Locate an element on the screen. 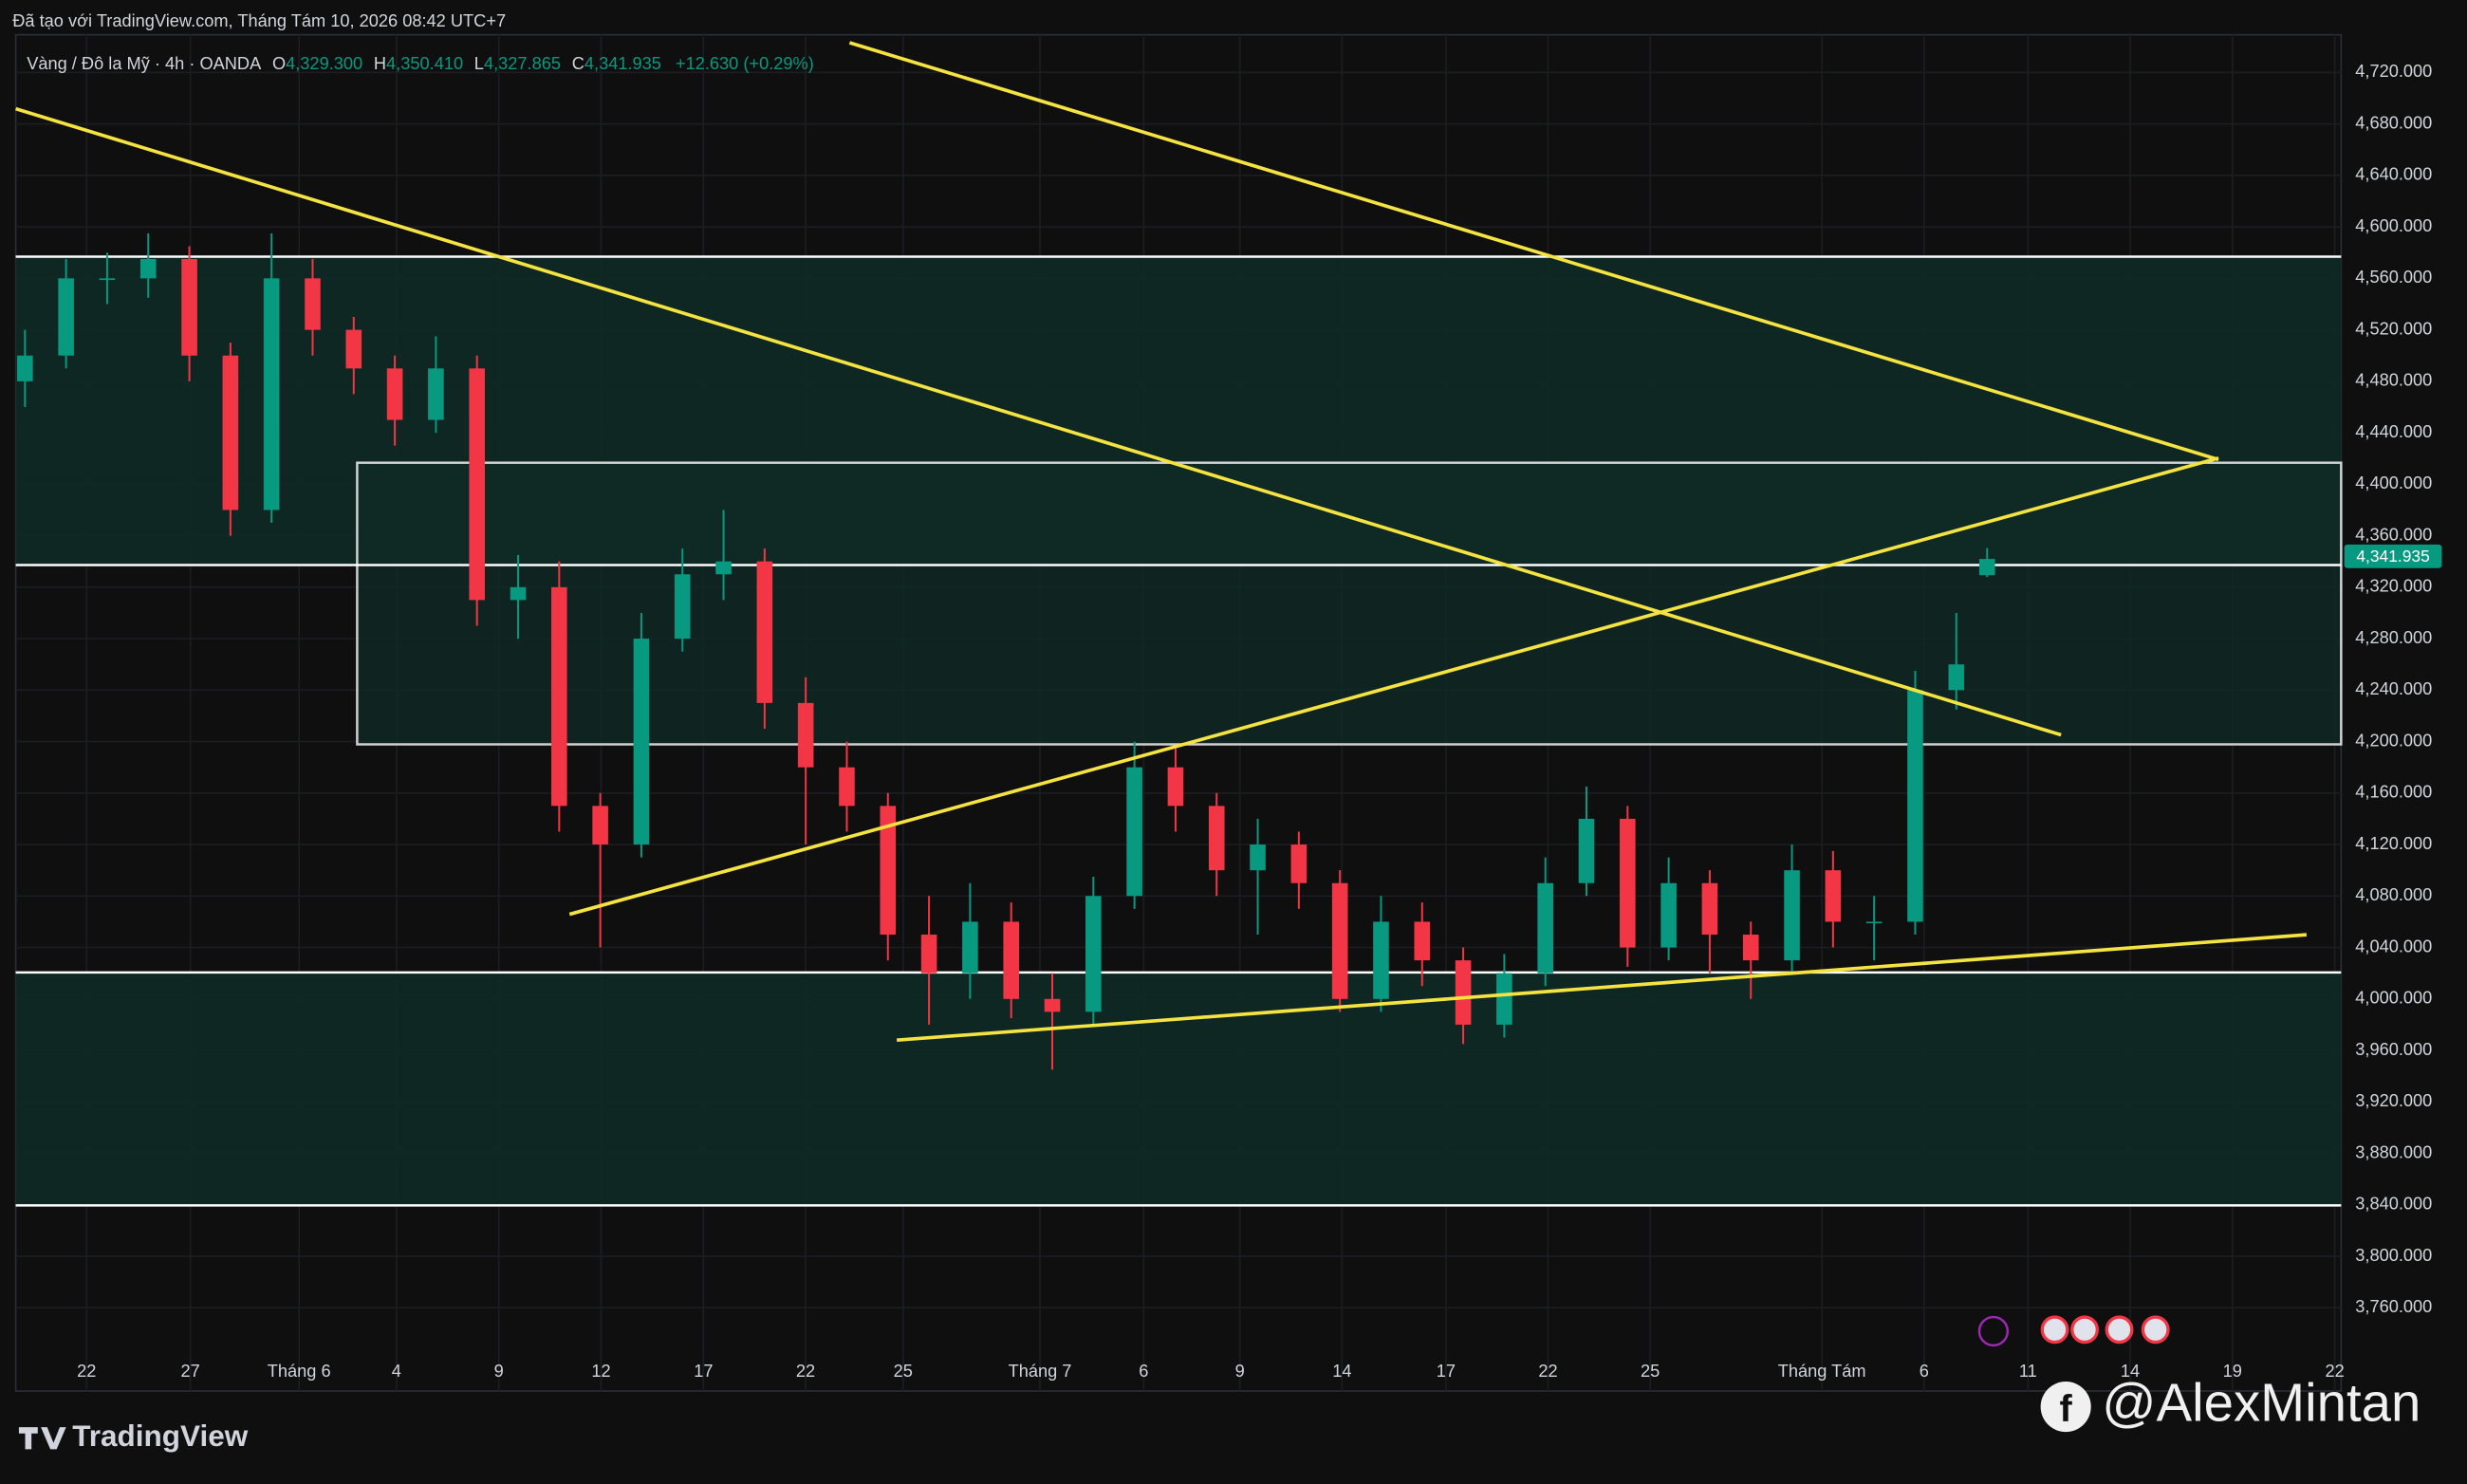 The height and width of the screenshot is (1484, 2467). y-tick-label: 3,920.000 is located at coordinates (2393, 1100).